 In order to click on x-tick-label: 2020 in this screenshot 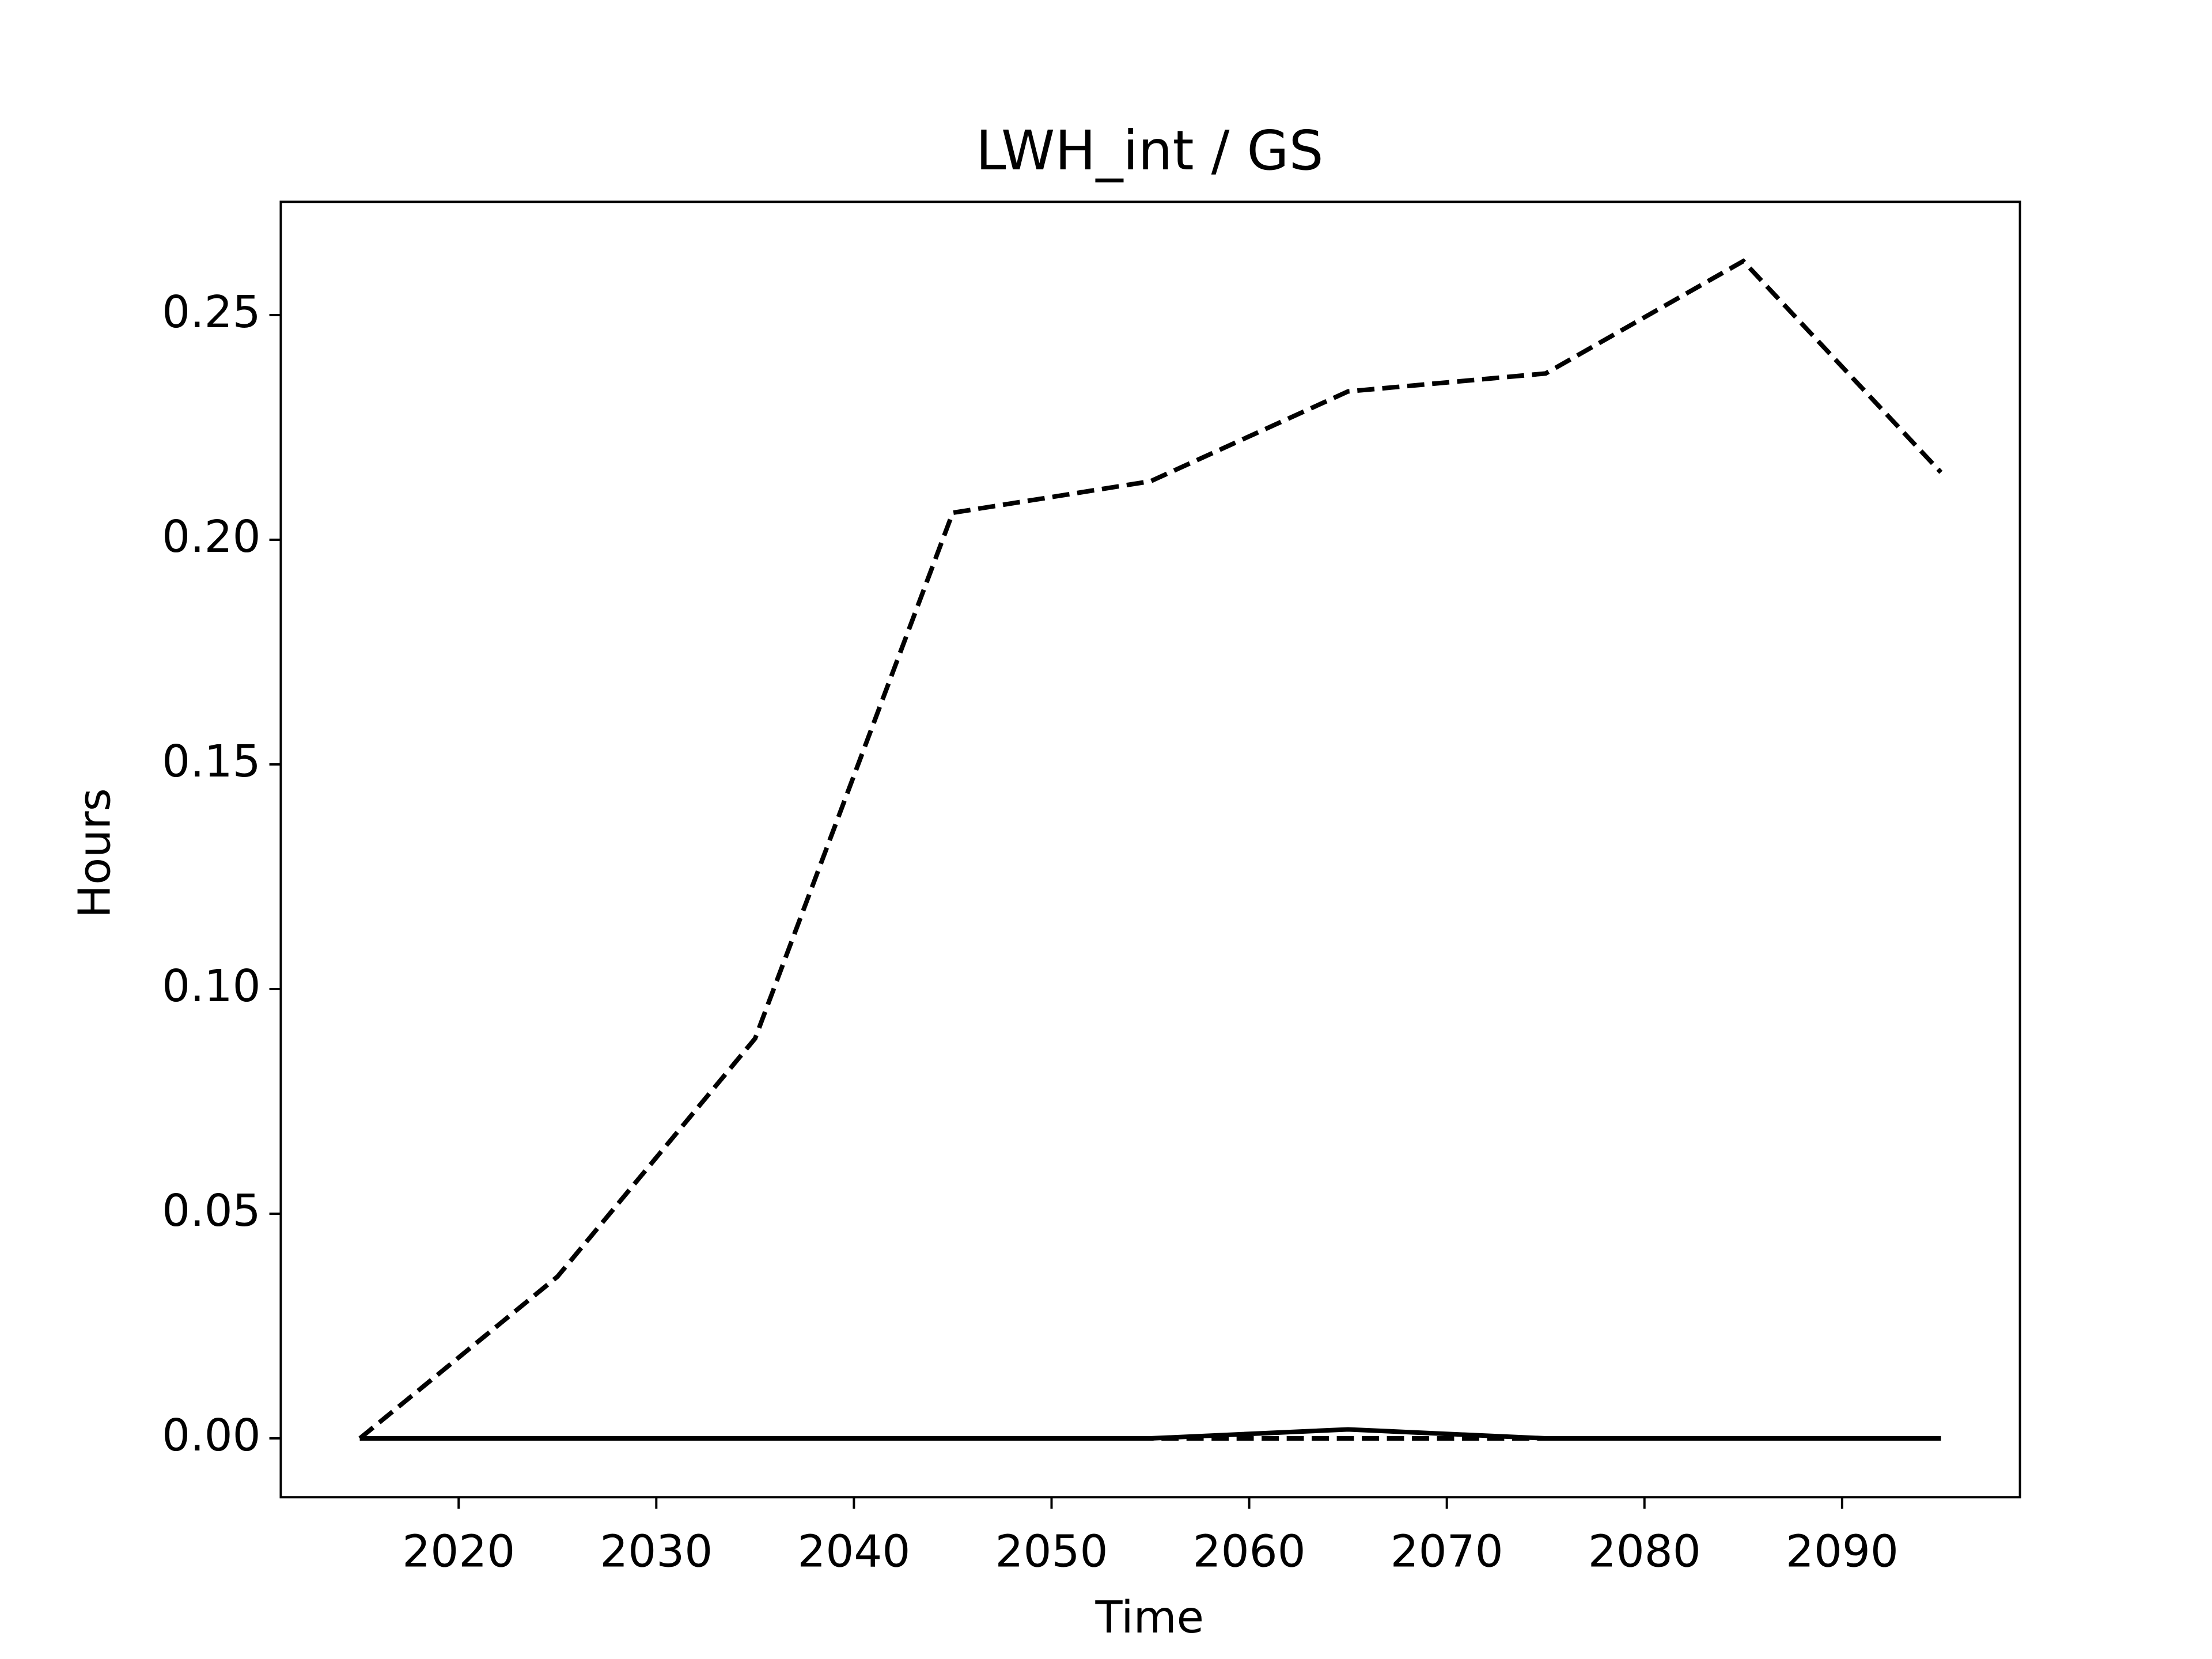, I will do `click(458, 1552)`.